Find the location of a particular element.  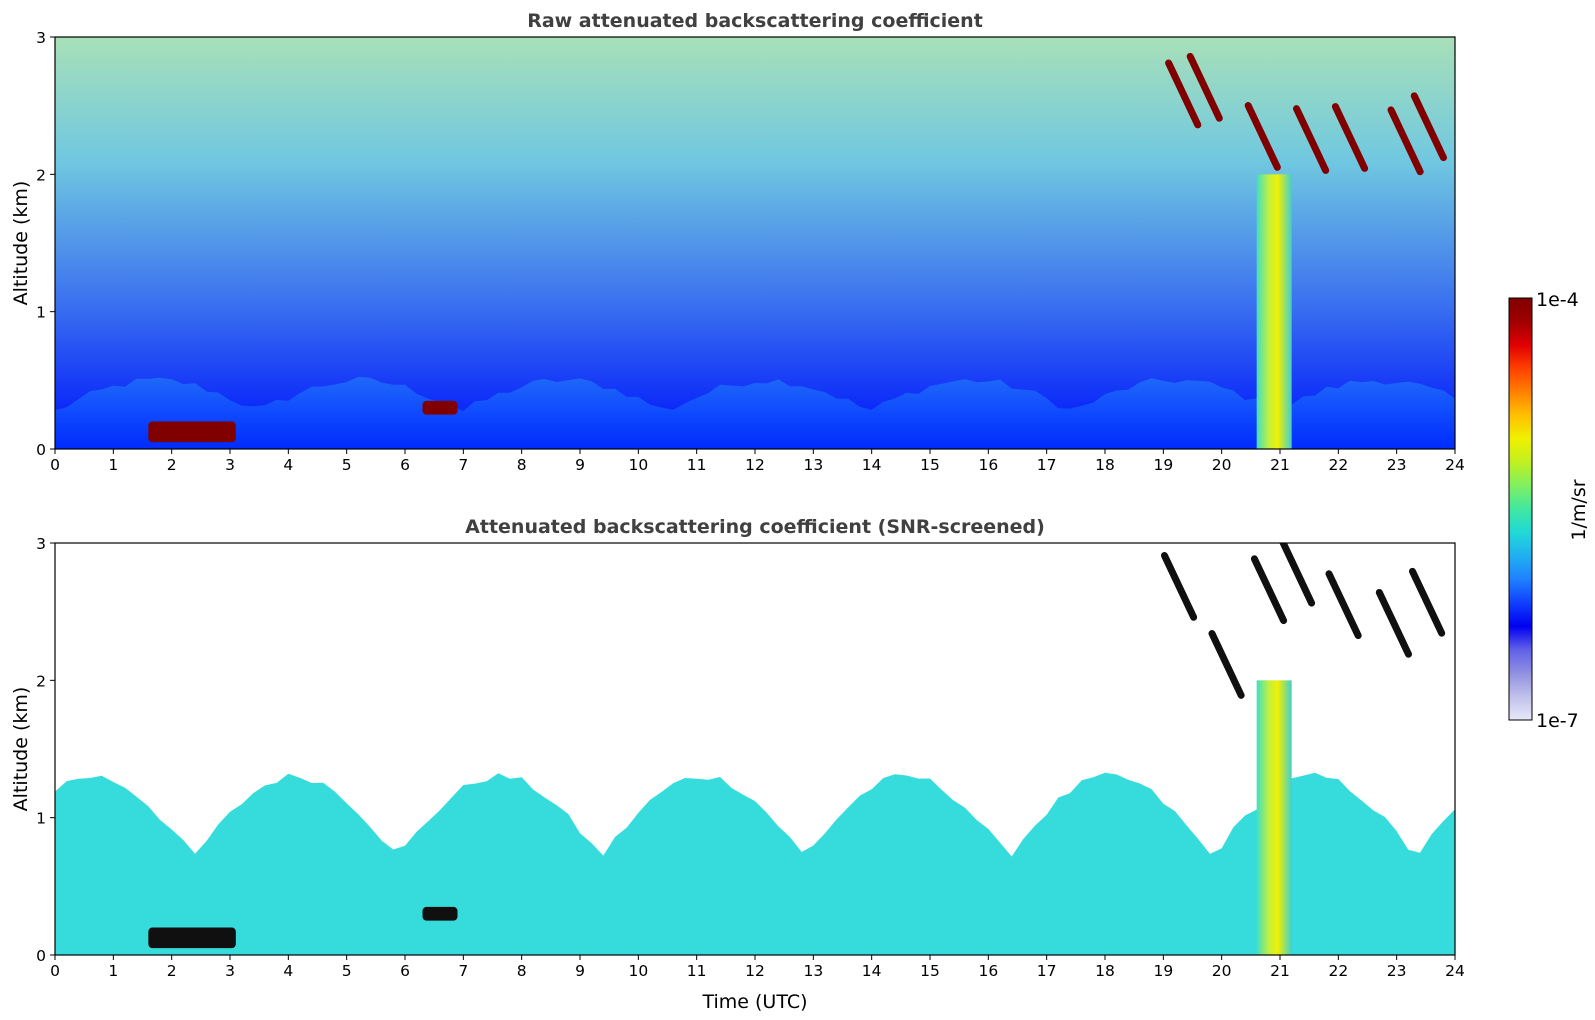

colorbar-unit-label: 1/m/sr is located at coordinates (1579, 509).